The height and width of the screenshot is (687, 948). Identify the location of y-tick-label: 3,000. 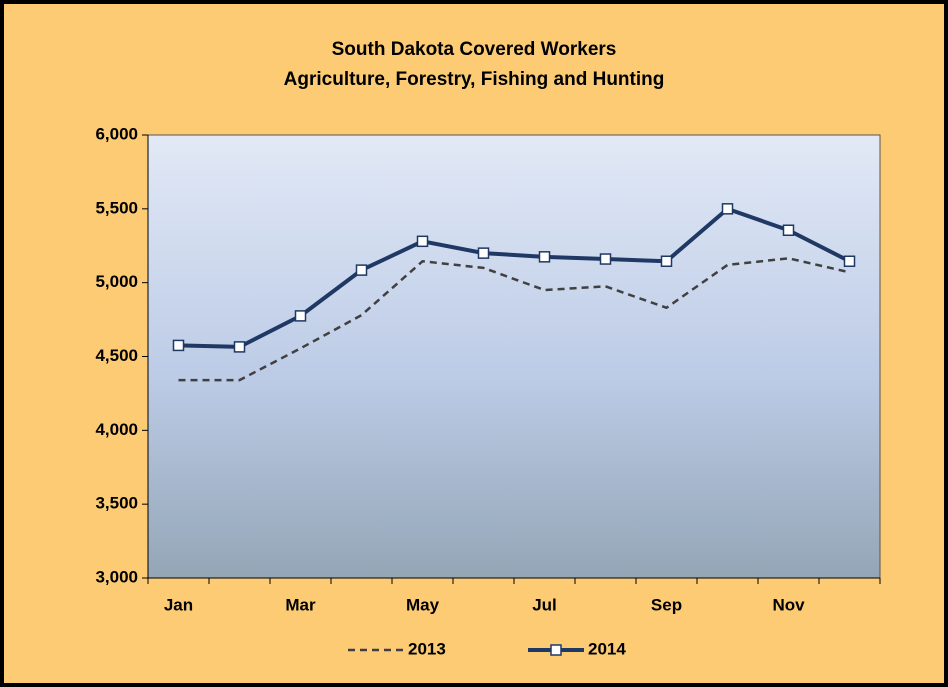
(116, 576).